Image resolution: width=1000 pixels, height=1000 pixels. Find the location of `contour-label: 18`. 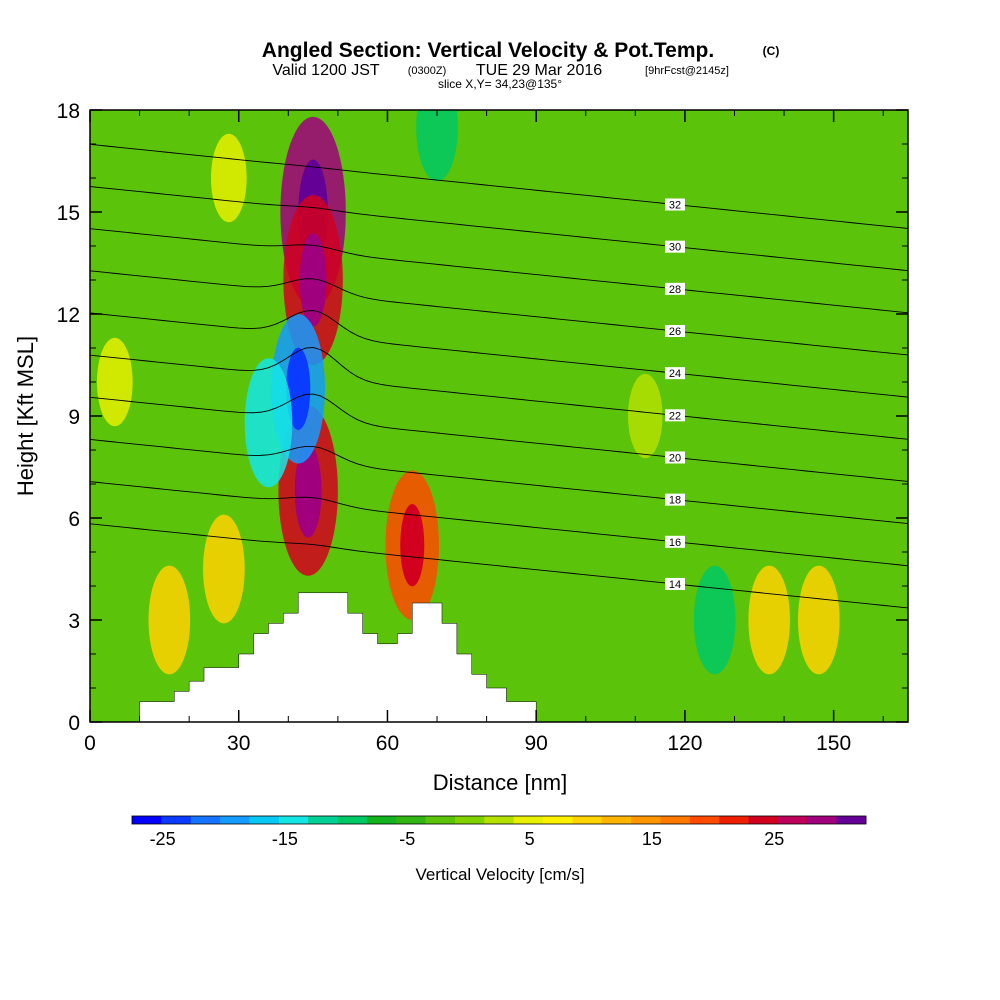

contour-label: 18 is located at coordinates (675, 501).